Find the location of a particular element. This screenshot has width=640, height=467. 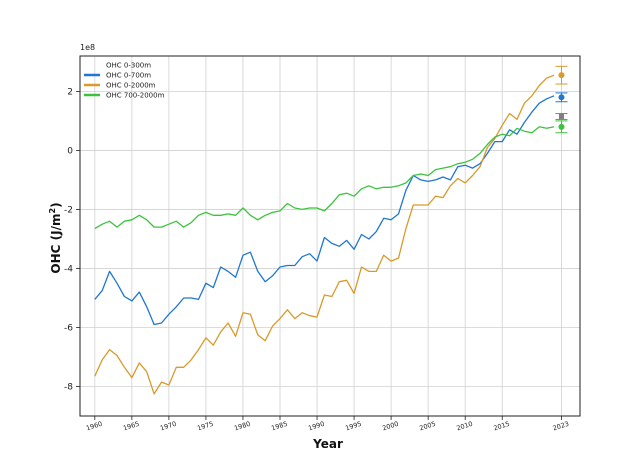

y-axis-label: OHC (J/m2) is located at coordinates (55, 237).